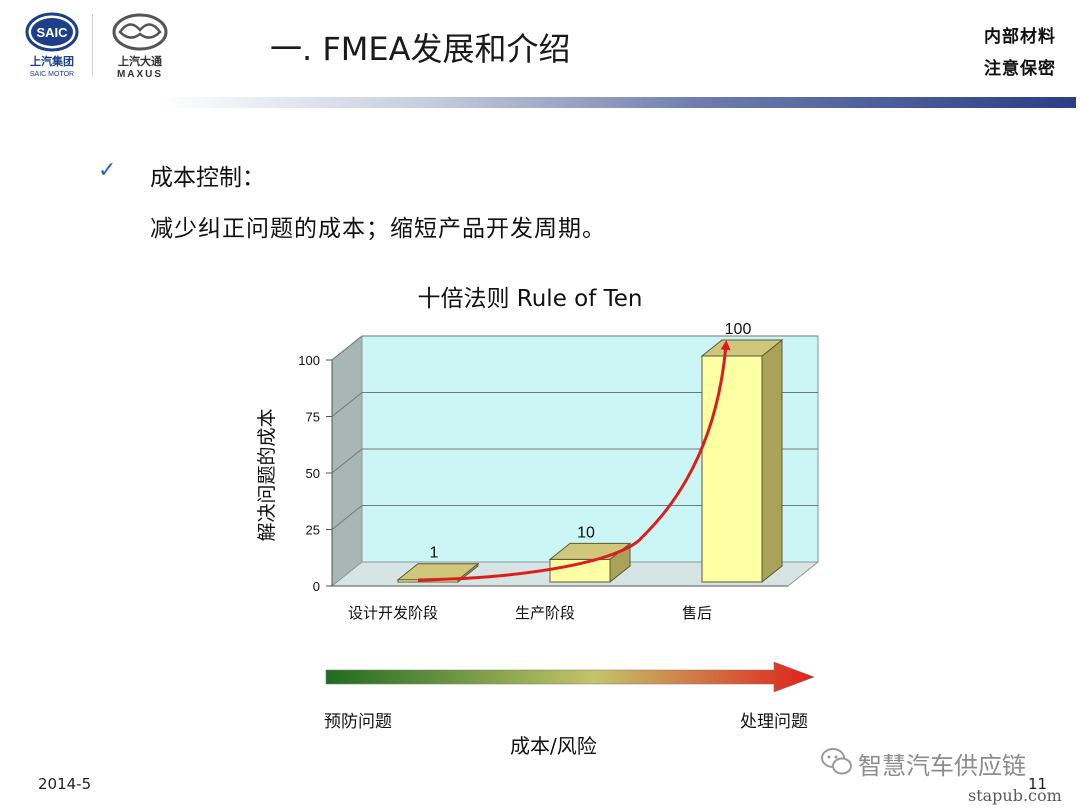 The image size is (1080, 810). What do you see at coordinates (942, 766) in the screenshot?
I see `wechat-account-name: 智慧汽车供应链` at bounding box center [942, 766].